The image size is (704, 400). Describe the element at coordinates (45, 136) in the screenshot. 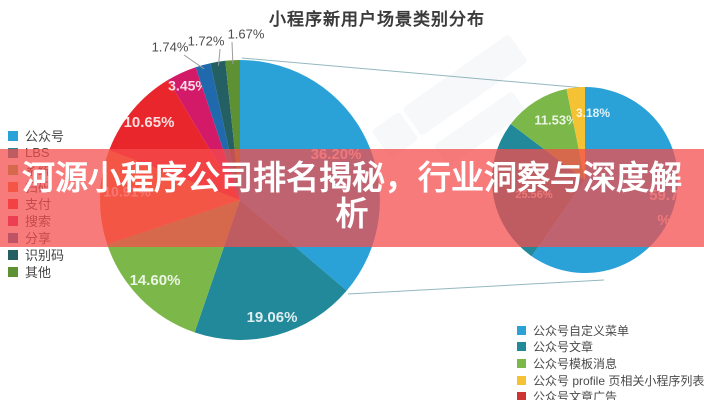

I see `legend-label: 公众号` at that location.